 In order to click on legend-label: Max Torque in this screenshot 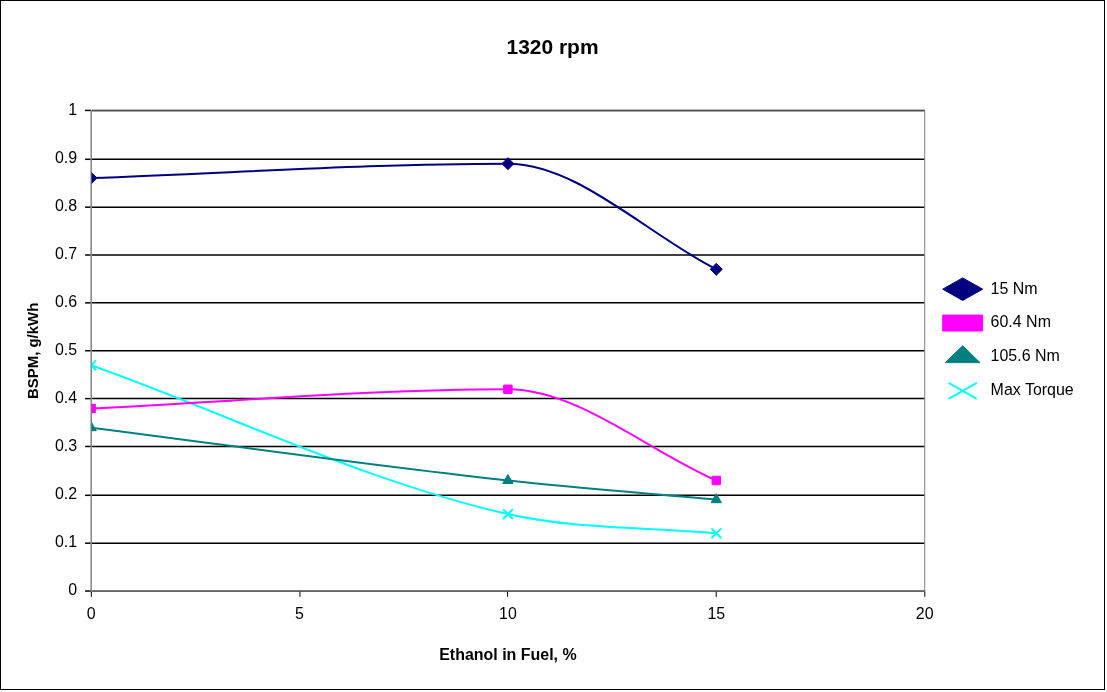, I will do `click(1032, 390)`.